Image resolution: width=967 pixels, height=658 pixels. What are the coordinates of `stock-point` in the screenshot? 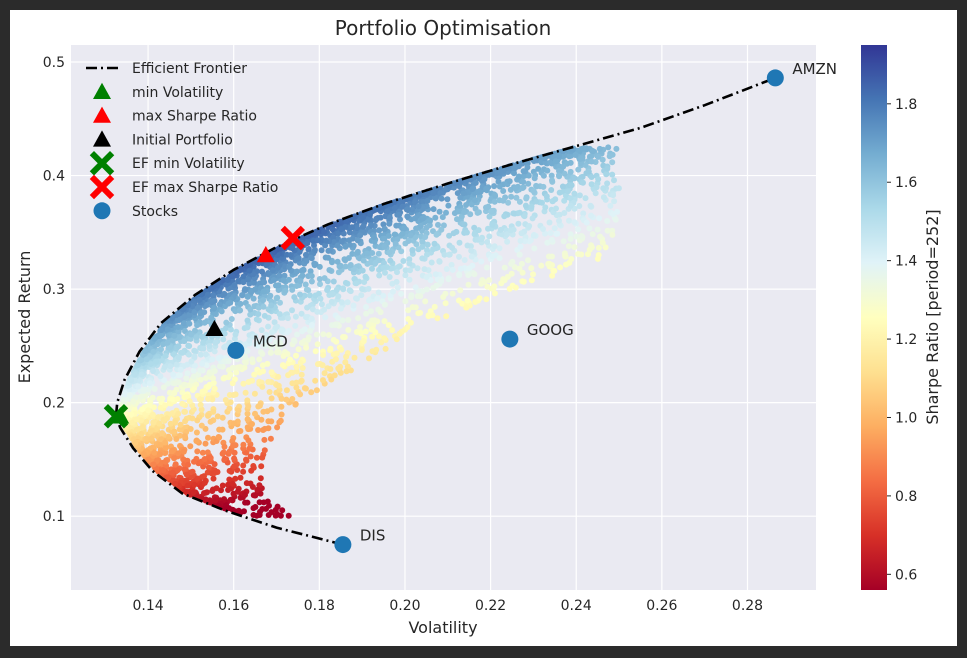 It's located at (510, 339).